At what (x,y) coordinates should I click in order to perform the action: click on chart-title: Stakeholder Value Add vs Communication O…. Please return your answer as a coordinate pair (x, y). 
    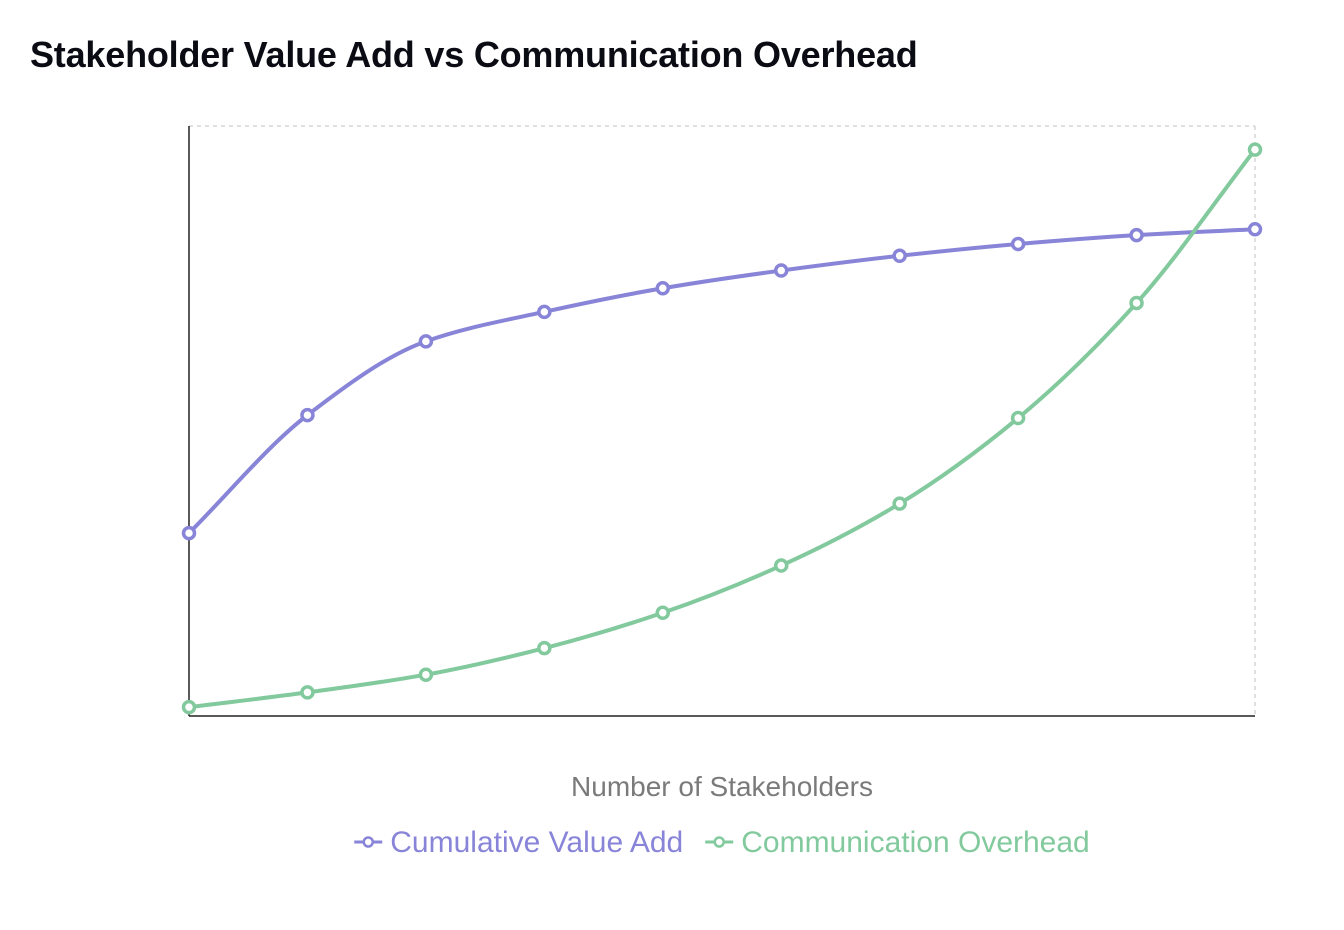
    Looking at the image, I should click on (474, 54).